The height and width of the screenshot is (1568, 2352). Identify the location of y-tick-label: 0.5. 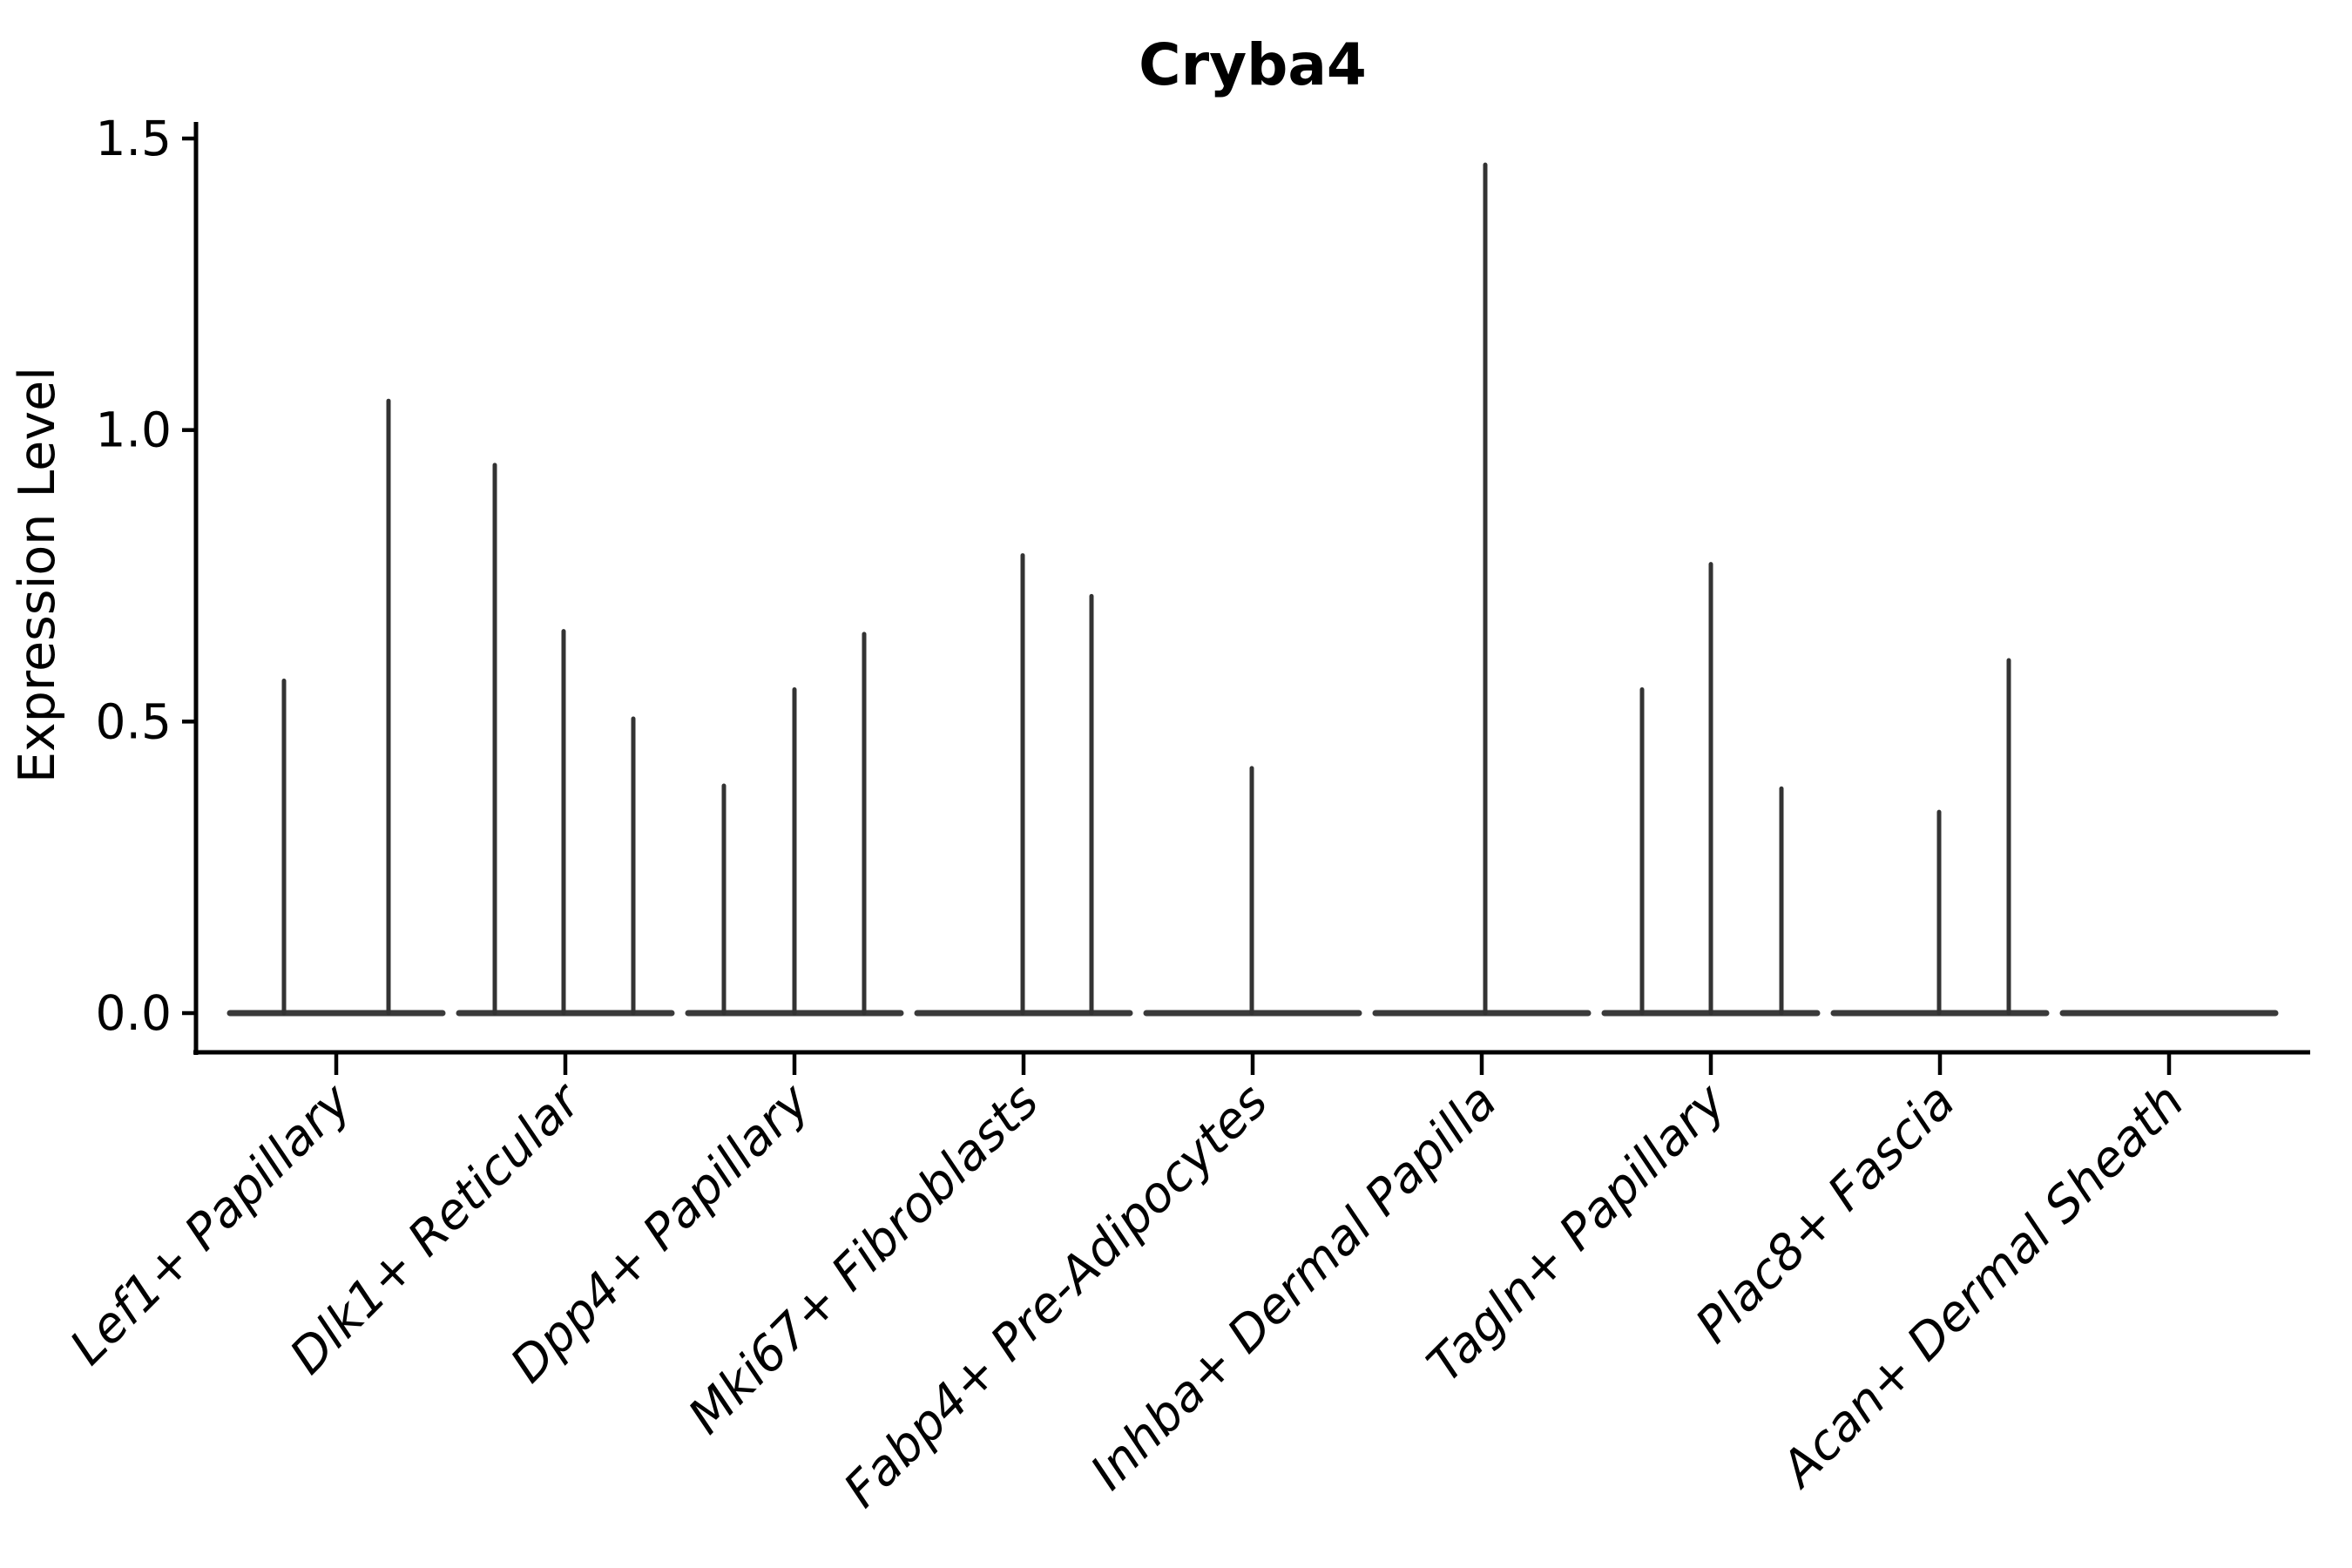
(134, 721).